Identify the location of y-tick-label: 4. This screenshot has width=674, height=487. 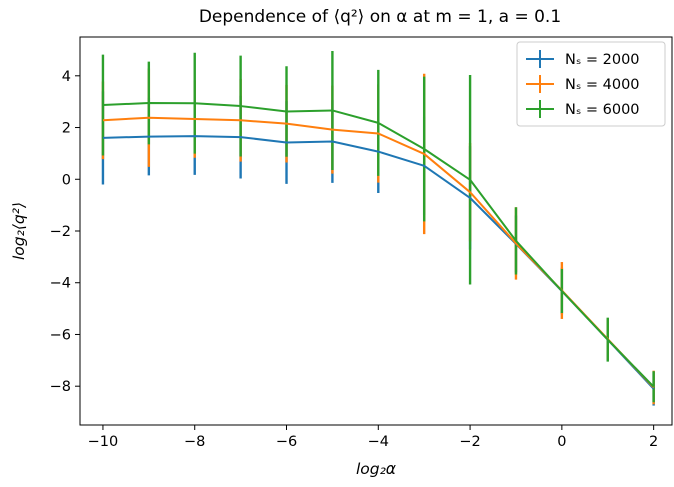
(66, 77).